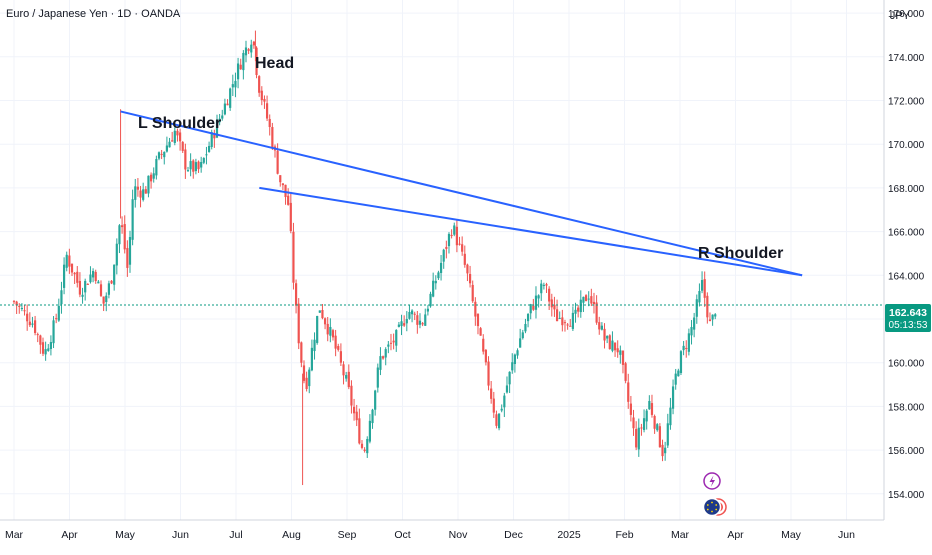 The width and height of the screenshot is (932, 555). Describe the element at coordinates (712, 507) in the screenshot. I see `eu-flag-icon` at that location.